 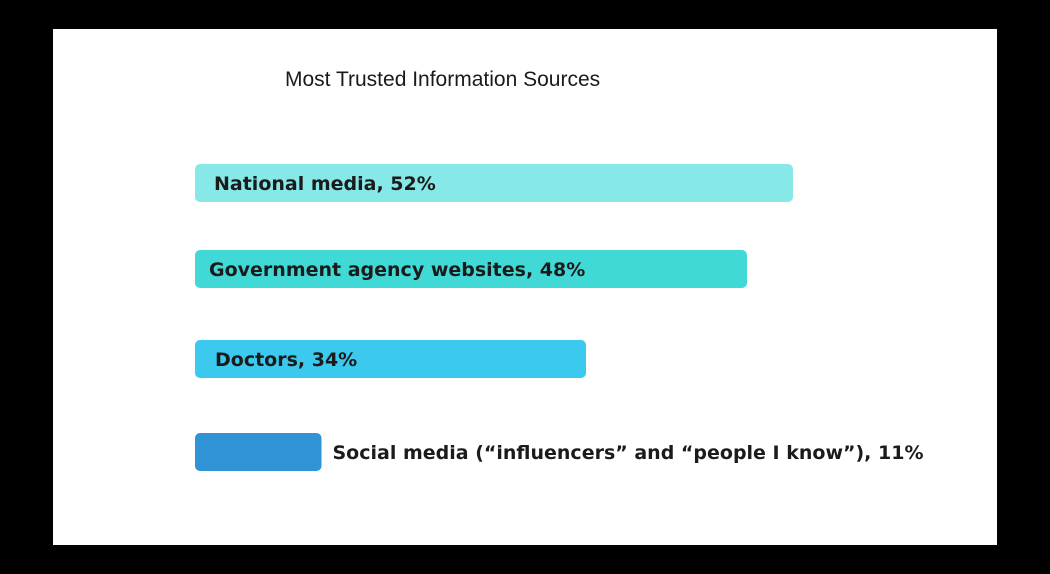 I want to click on bar-label-2: Government agency websites, 48%, so click(x=397, y=270).